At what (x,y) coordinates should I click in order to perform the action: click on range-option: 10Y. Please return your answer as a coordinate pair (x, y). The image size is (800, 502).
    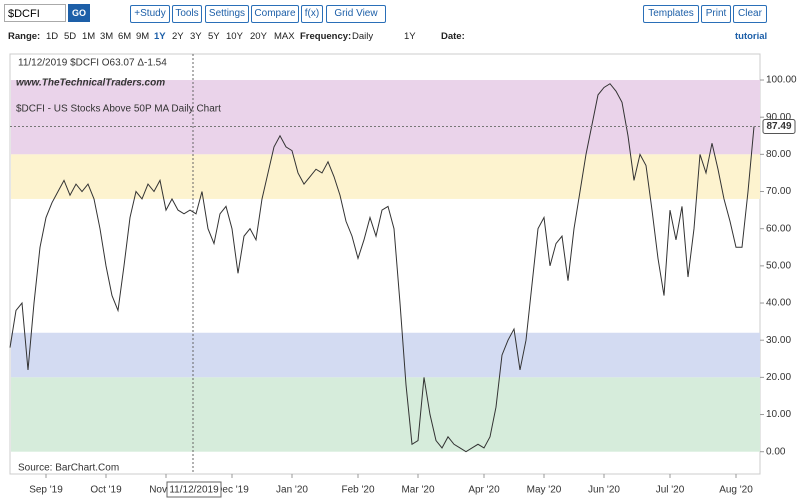
    Looking at the image, I should click on (234, 36).